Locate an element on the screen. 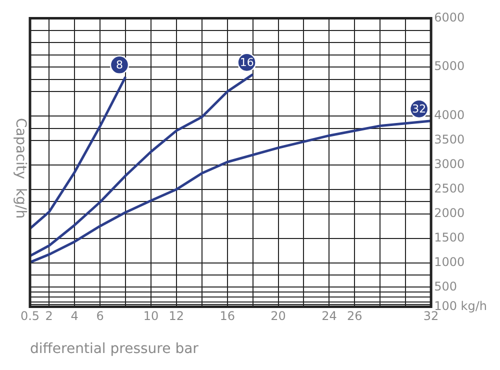 Image resolution: width=500 pixels, height=370 pixels. series-label: 32 is located at coordinates (419, 109).